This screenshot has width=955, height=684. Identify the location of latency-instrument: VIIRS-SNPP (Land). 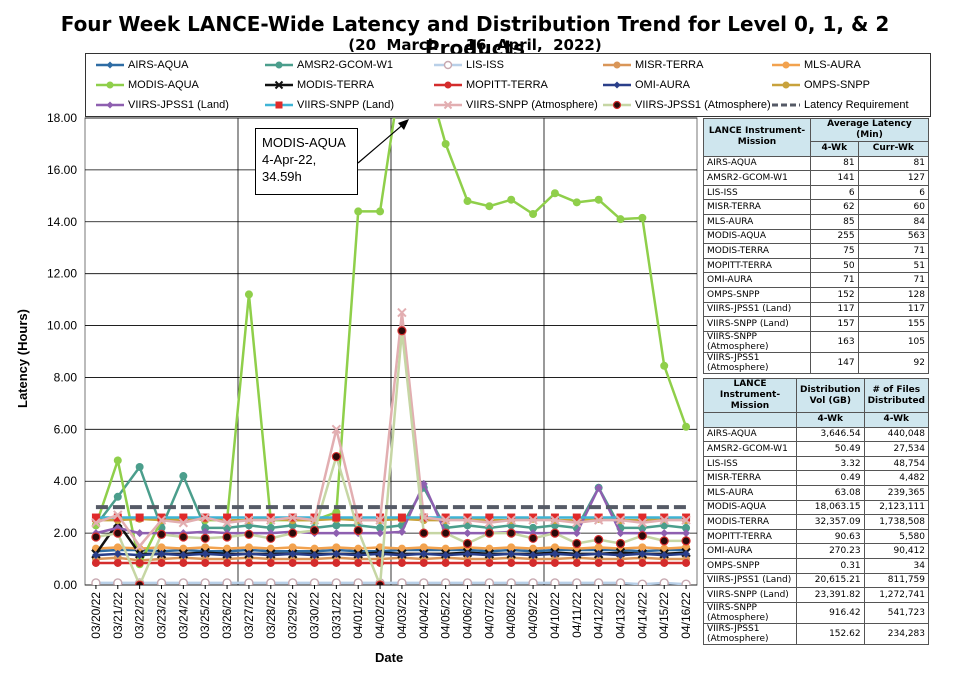
(757, 324).